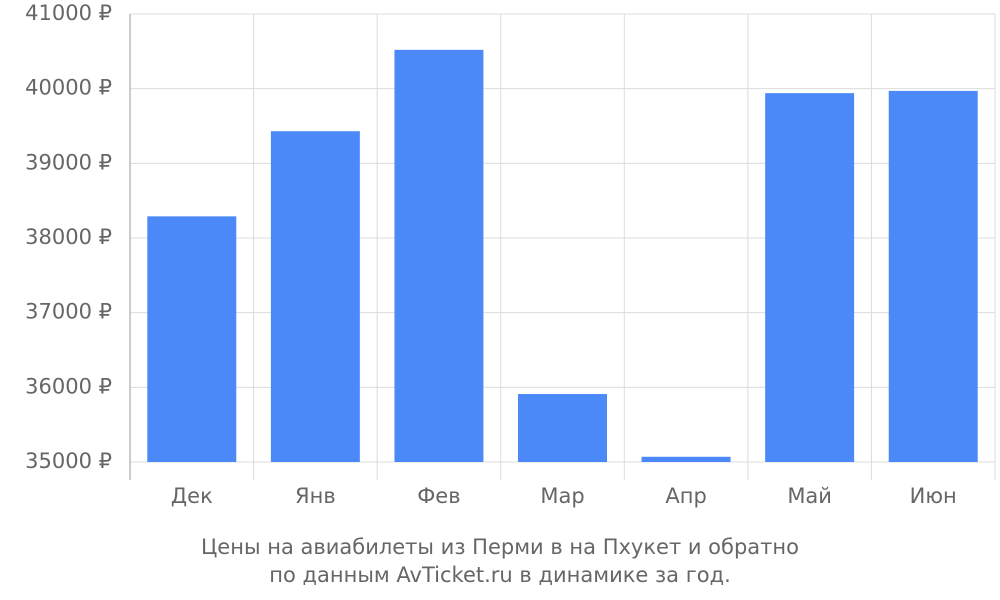  What do you see at coordinates (68, 88) in the screenshot?
I see `y-tick-label: 40000 ₽` at bounding box center [68, 88].